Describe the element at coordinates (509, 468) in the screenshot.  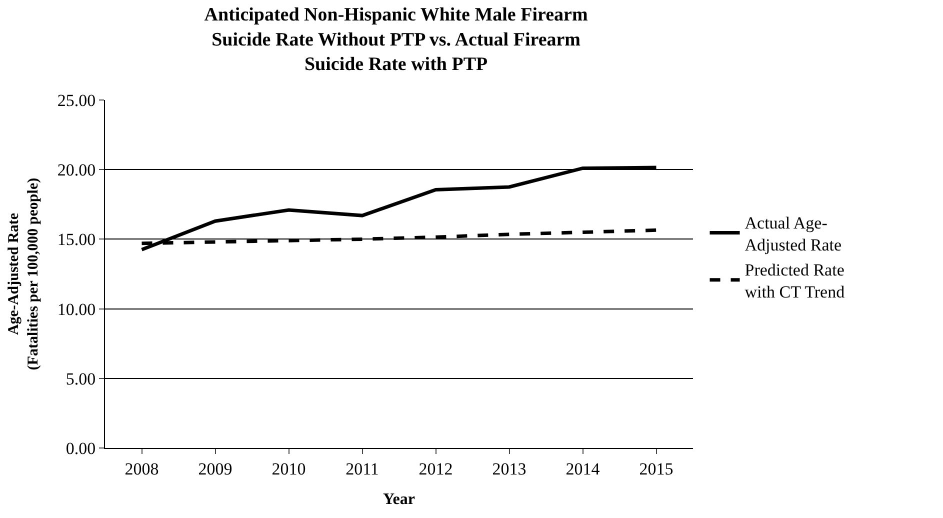
I see `x-tick-label: 2013` at that location.